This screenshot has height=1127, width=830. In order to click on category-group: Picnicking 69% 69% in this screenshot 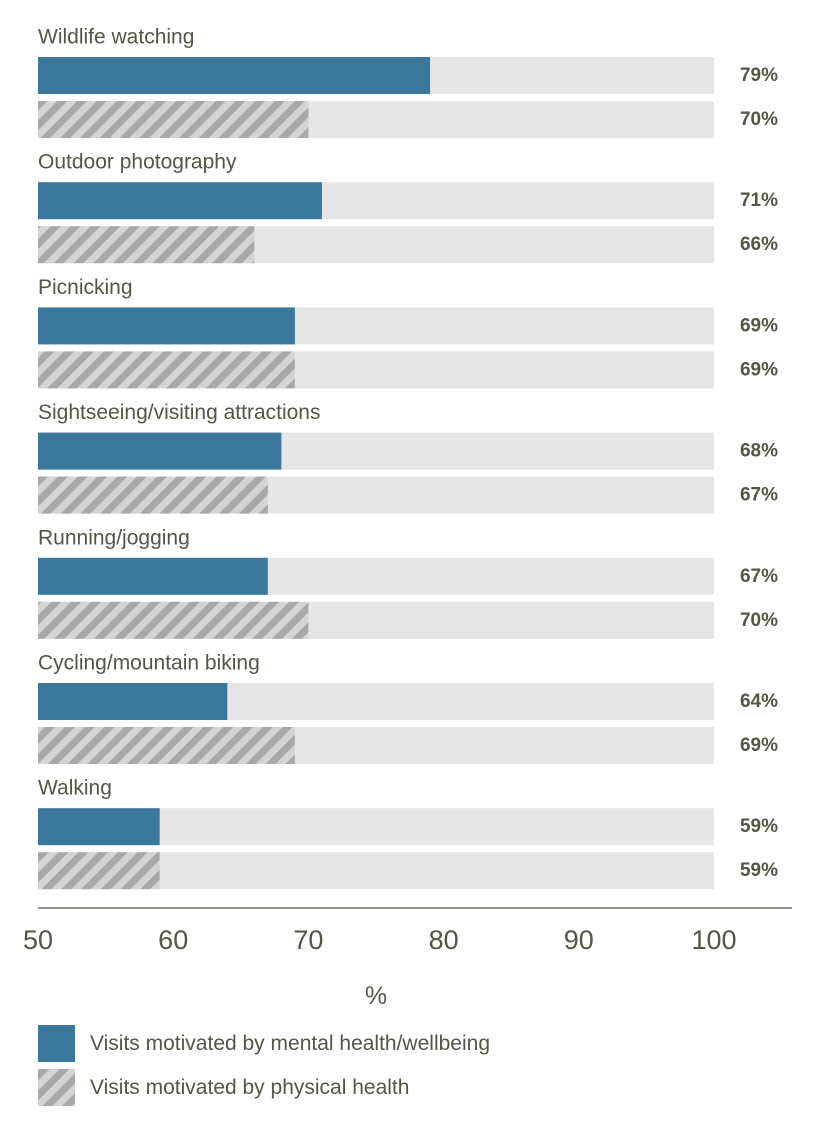, I will do `click(408, 332)`.